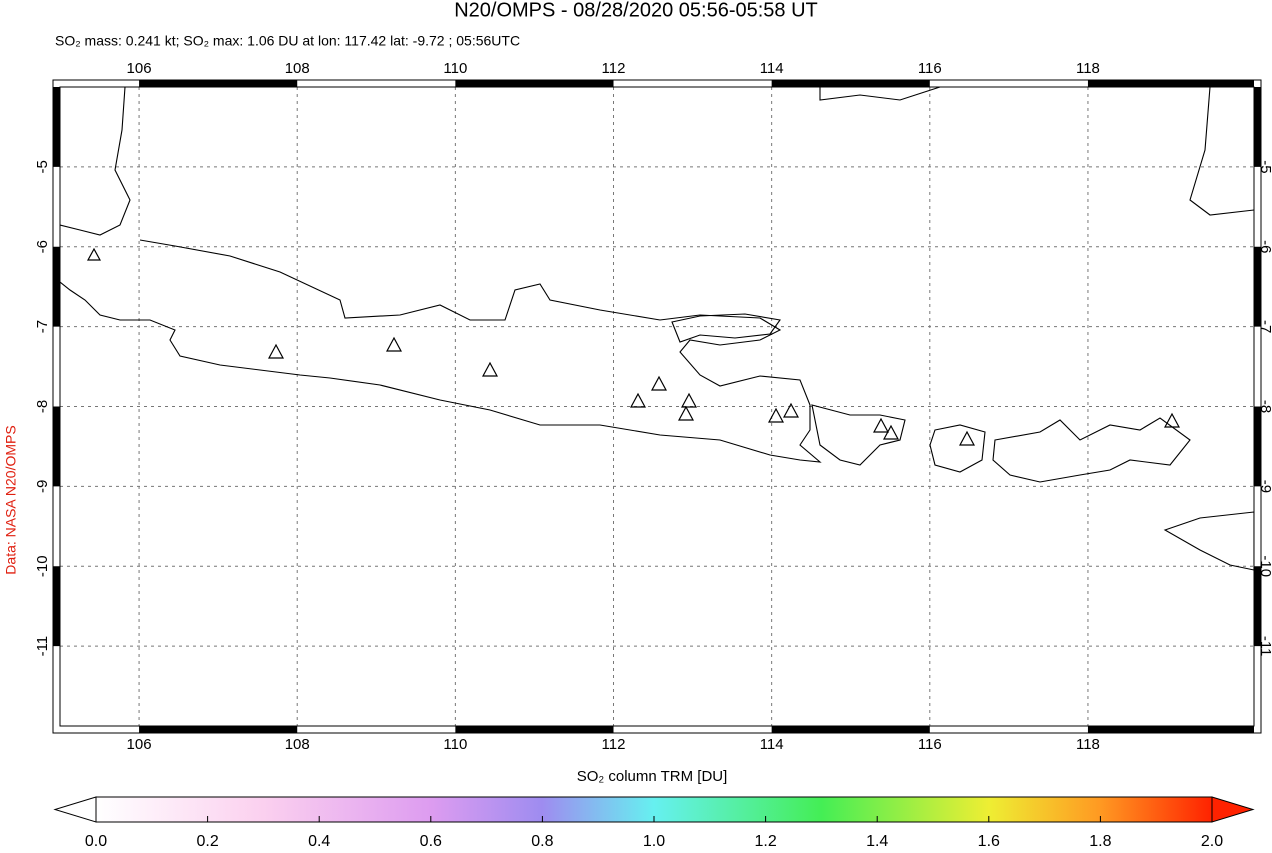 This screenshot has height=853, width=1272. What do you see at coordinates (297, 744) in the screenshot?
I see `x-tick-label-bottom: 108` at bounding box center [297, 744].